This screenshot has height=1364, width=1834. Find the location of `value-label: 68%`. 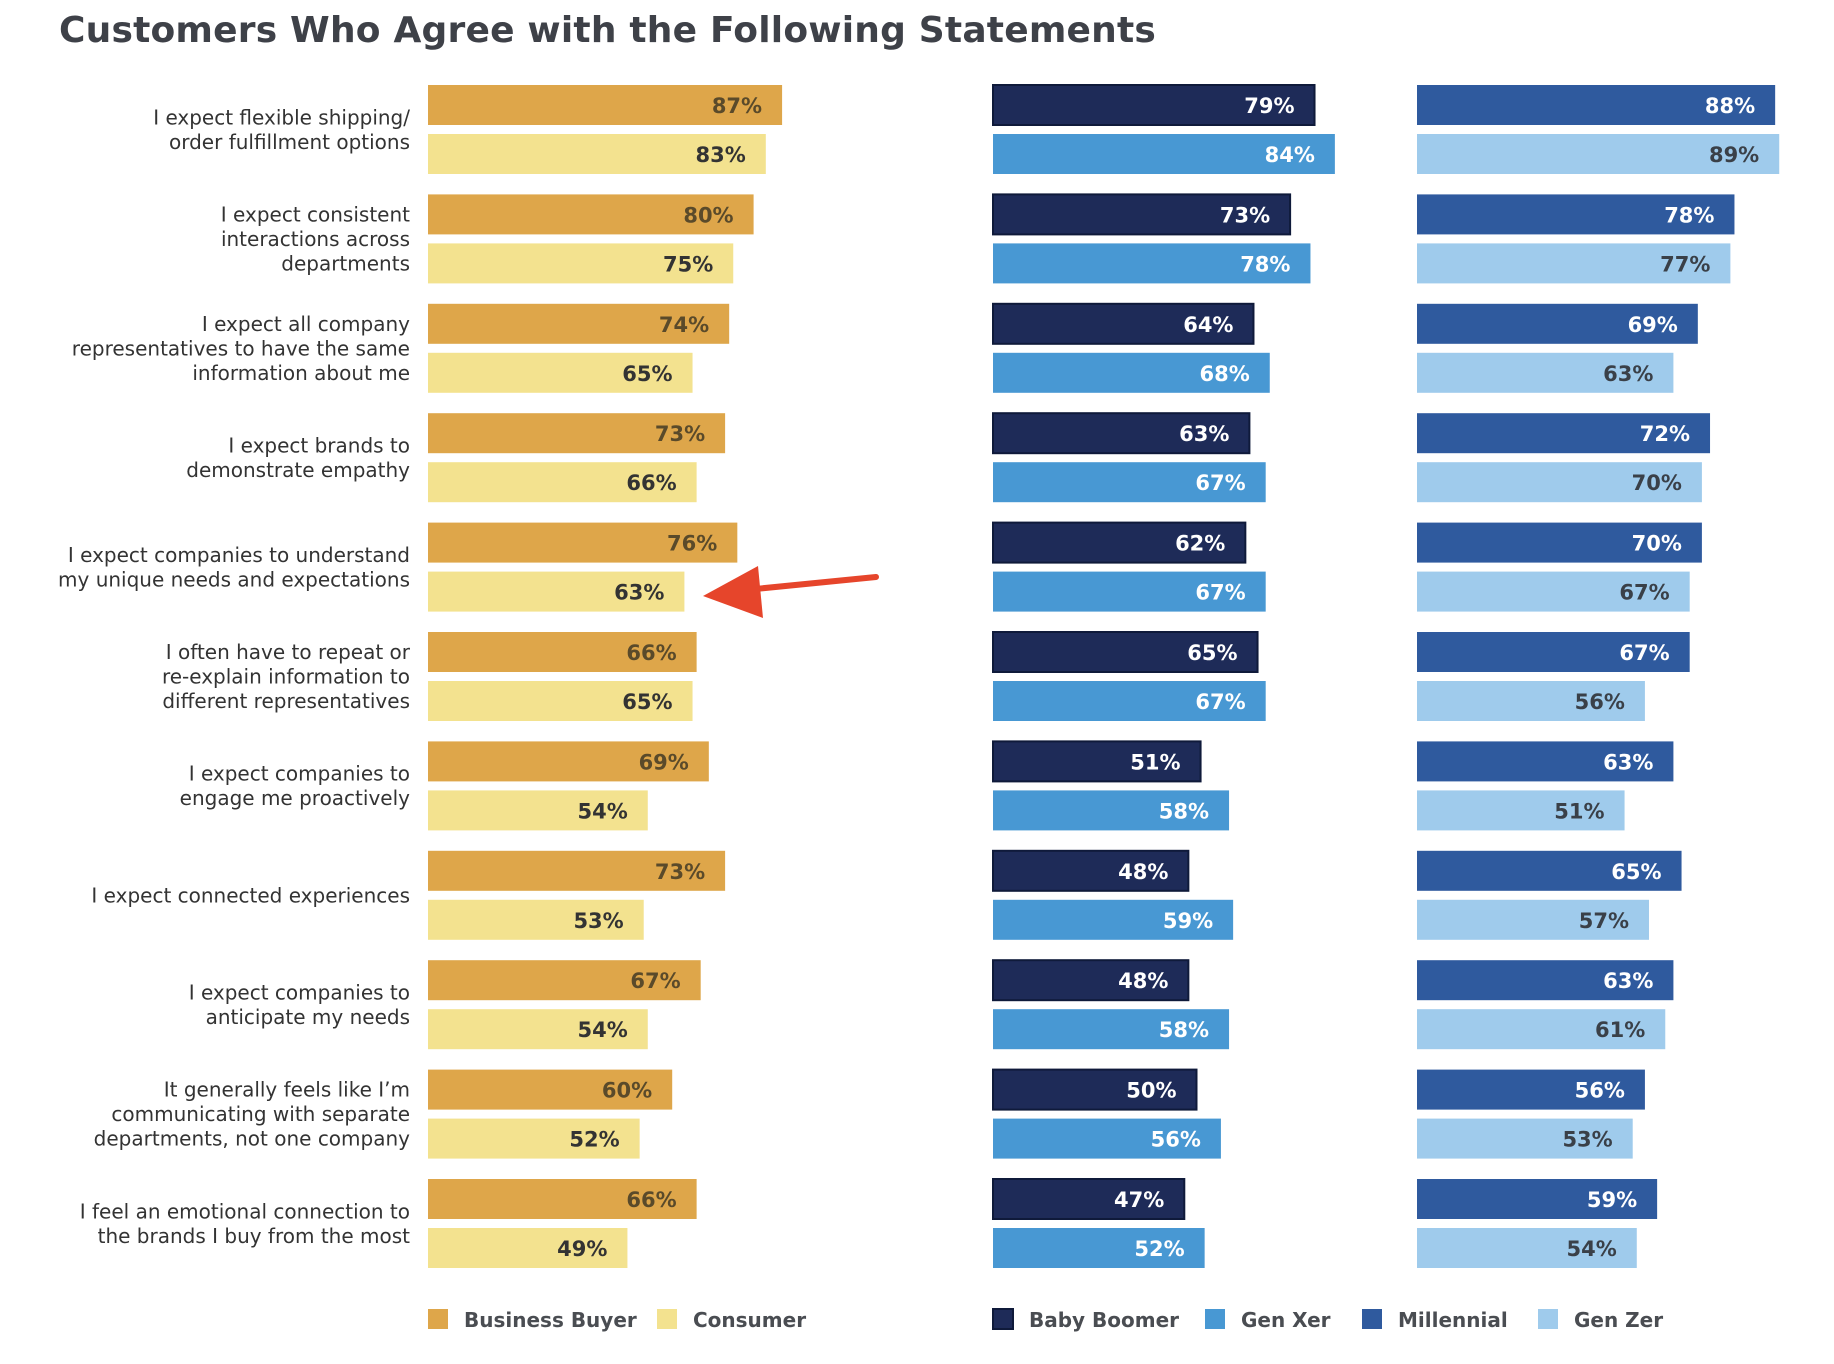

value-label: 68% is located at coordinates (1224, 374).